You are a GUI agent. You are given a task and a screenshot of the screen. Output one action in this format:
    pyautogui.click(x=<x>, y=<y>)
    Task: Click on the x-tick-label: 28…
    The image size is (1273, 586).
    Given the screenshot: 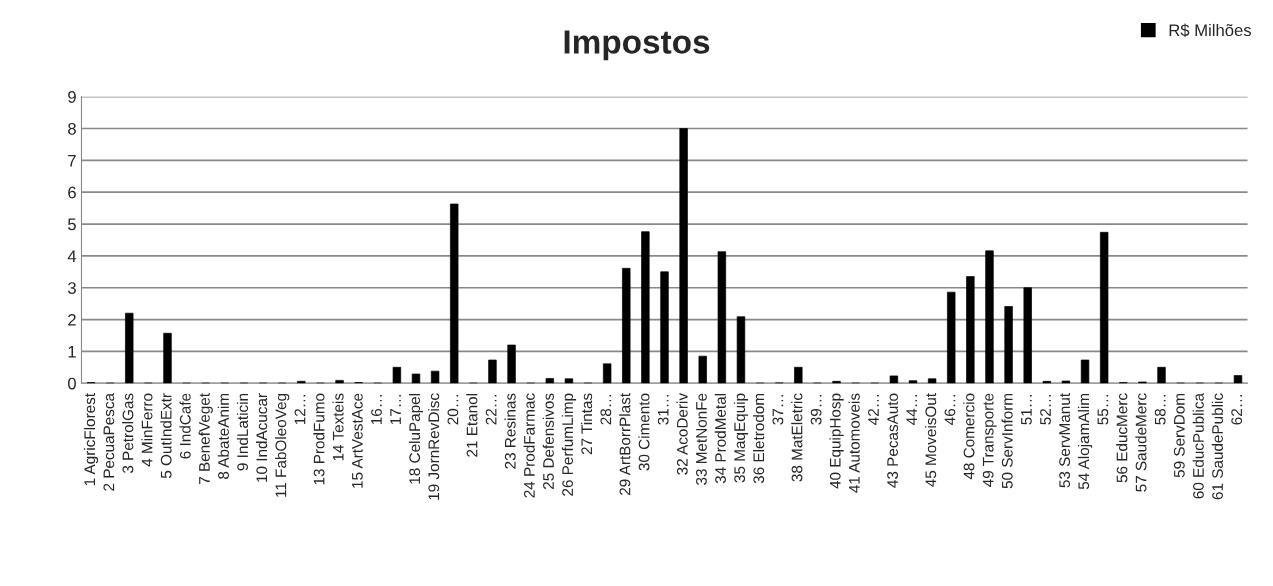 What is the action you would take?
    pyautogui.click(x=606, y=410)
    